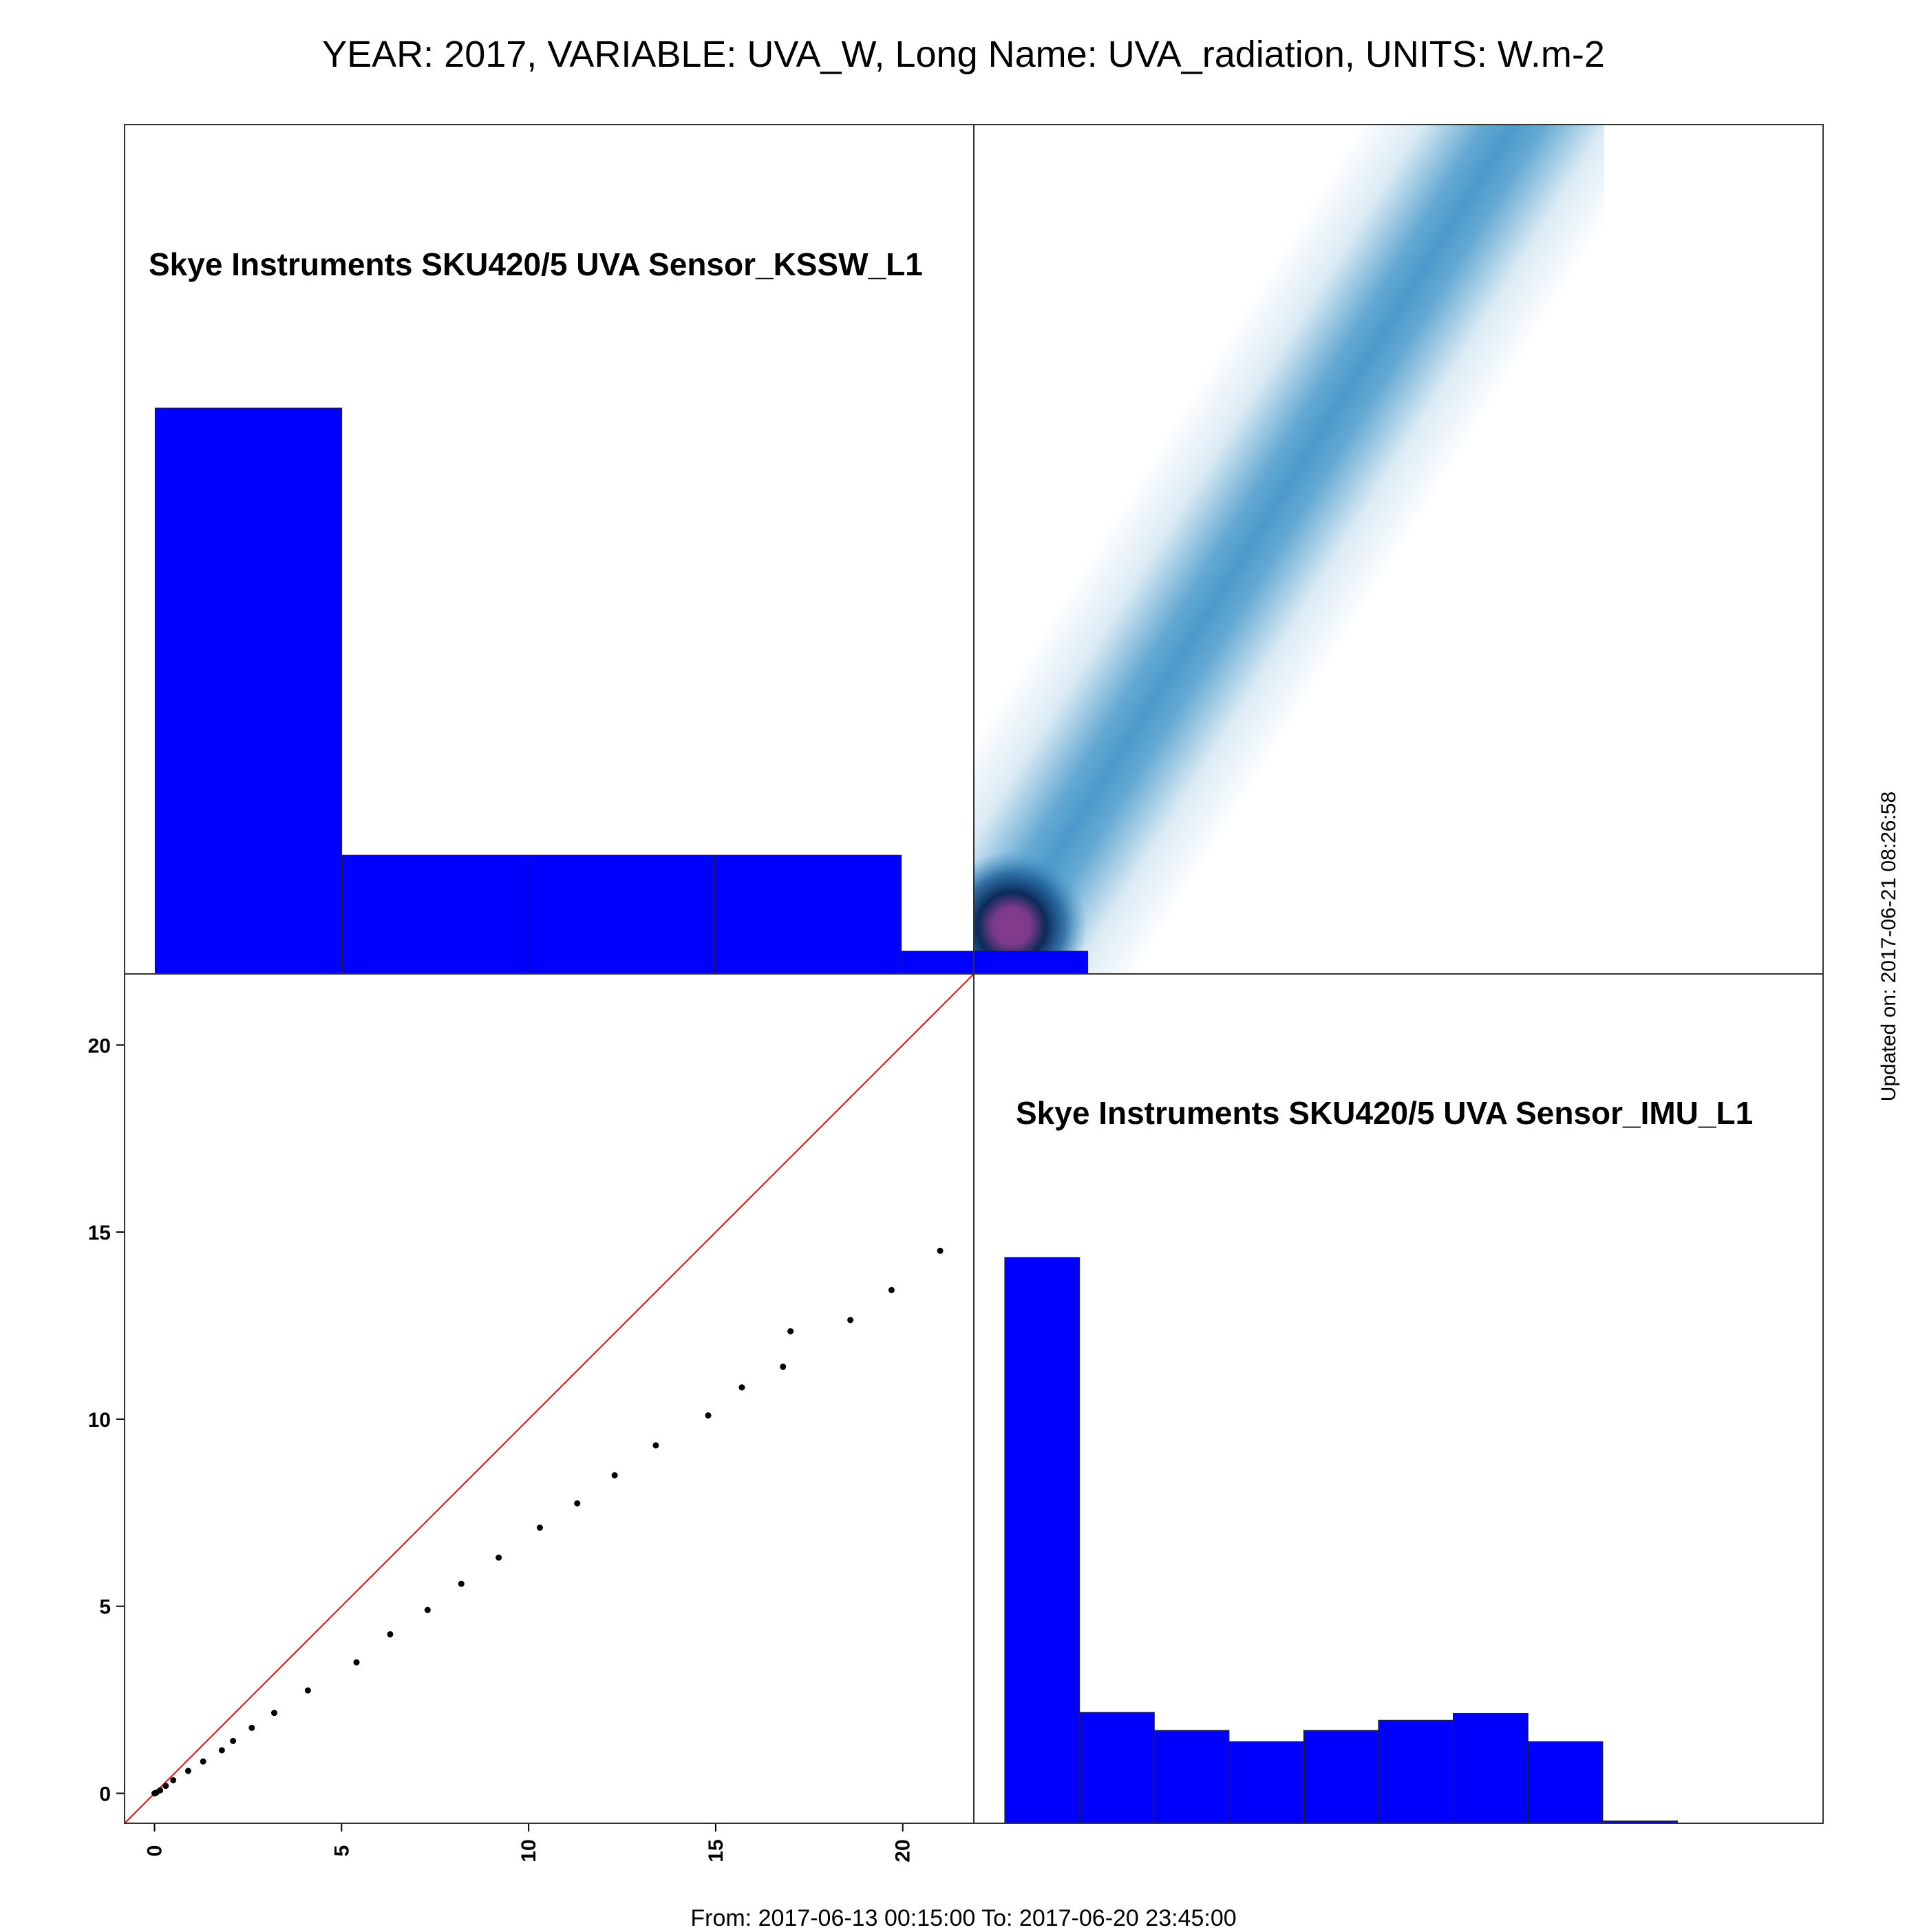  Describe the element at coordinates (1030, 912) in the screenshot. I see `density-peak` at that location.